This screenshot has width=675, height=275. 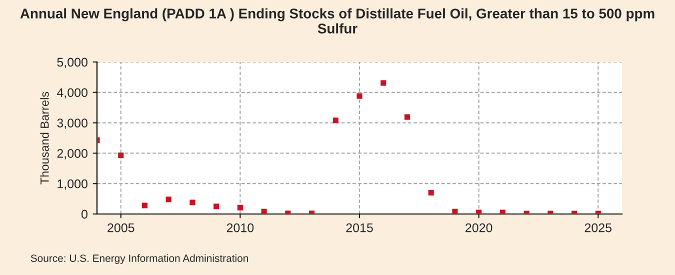 What do you see at coordinates (72, 93) in the screenshot?
I see `y-tick-label: 4,000` at bounding box center [72, 93].